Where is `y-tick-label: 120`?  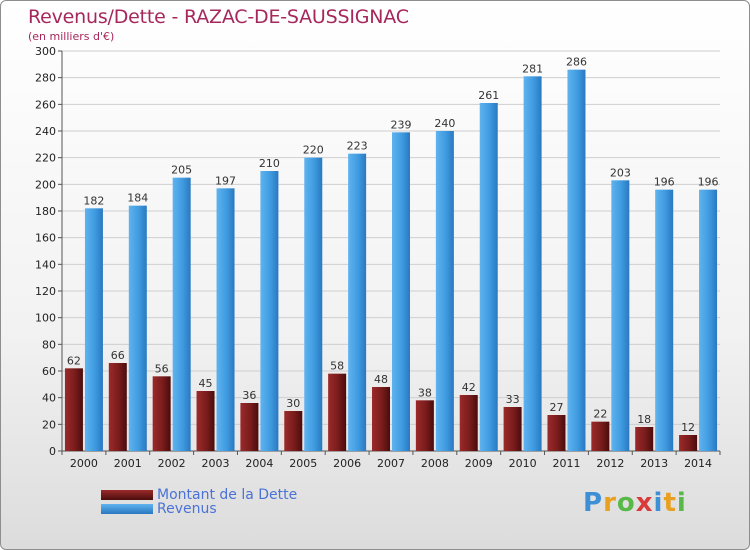
y-tick-label: 120 is located at coordinates (45, 291).